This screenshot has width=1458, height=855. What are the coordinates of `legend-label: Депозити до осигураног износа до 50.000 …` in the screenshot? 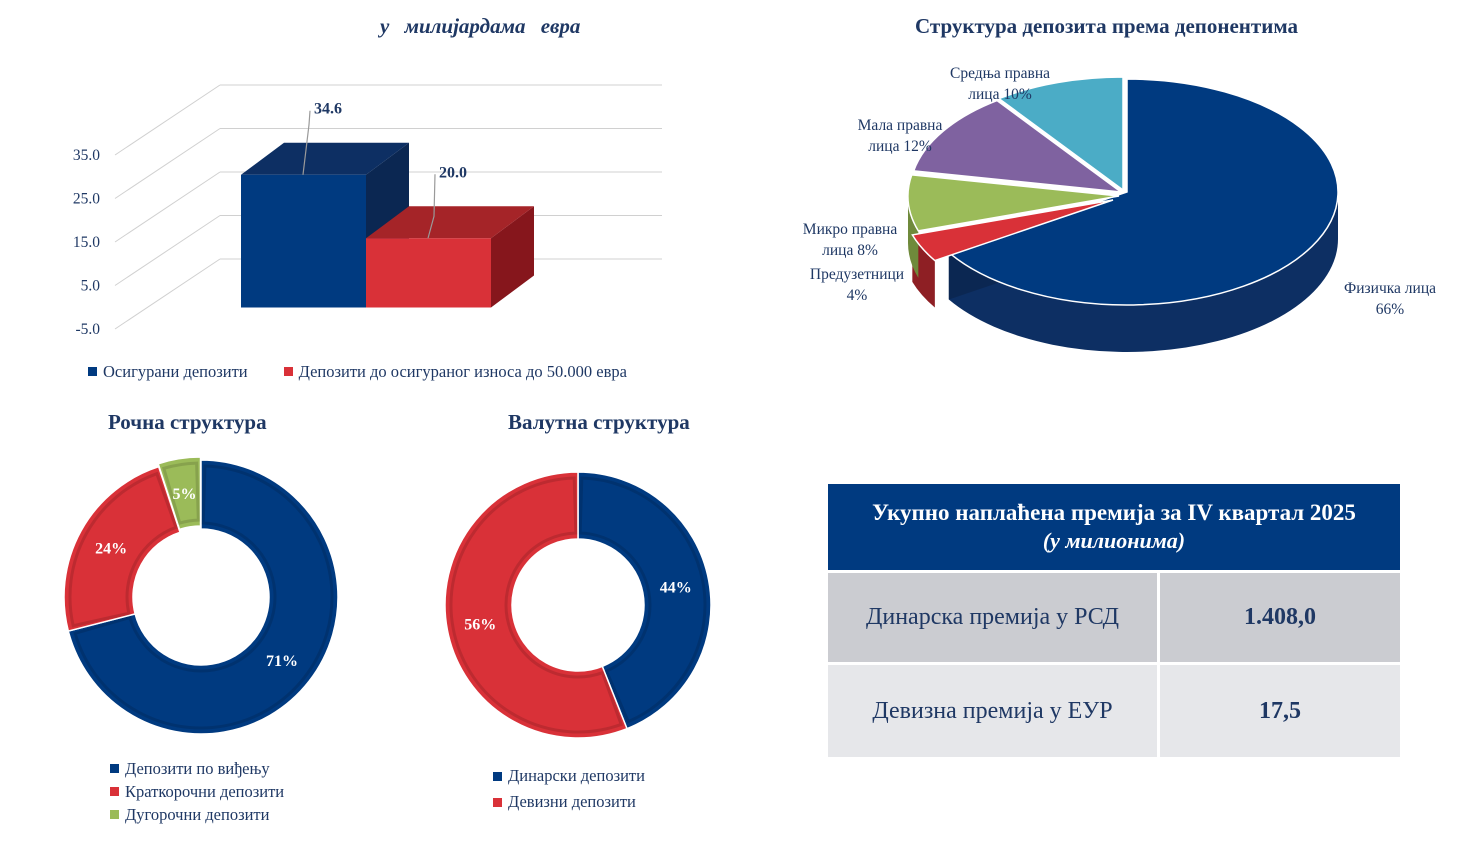 It's located at (462, 371).